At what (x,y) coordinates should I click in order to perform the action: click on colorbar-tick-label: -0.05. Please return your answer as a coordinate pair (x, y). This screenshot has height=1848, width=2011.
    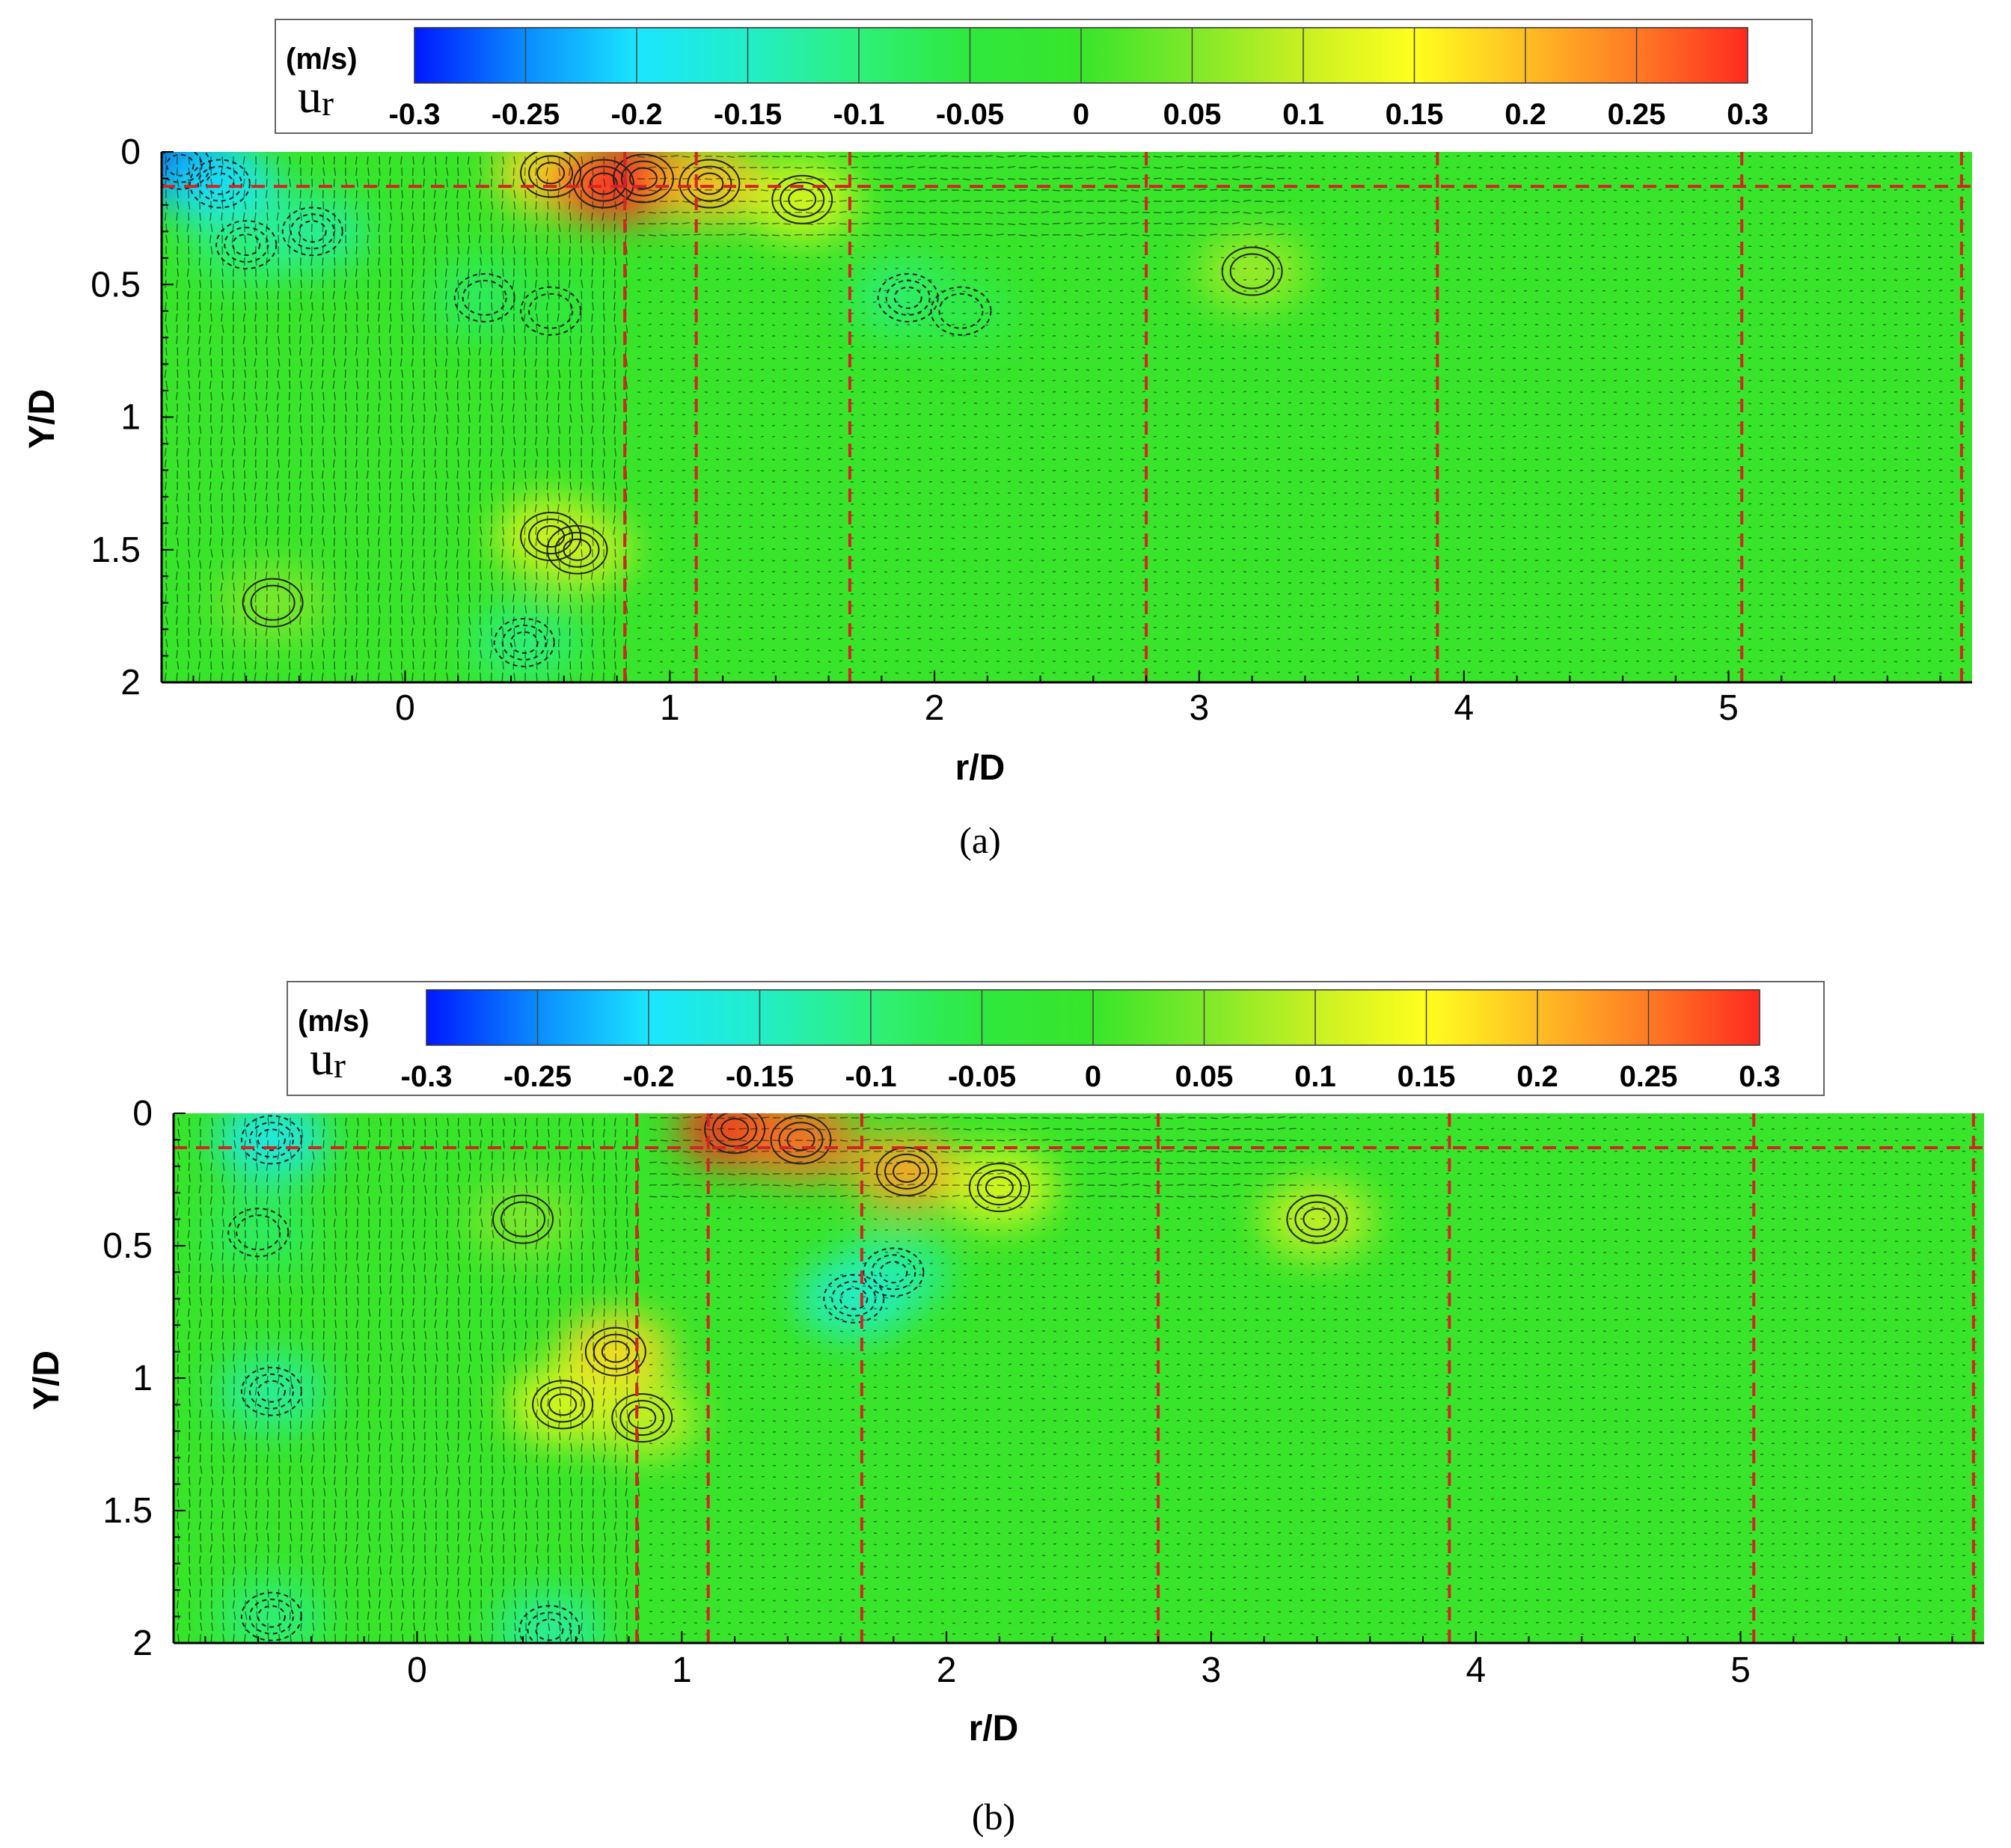
    Looking at the image, I should click on (970, 114).